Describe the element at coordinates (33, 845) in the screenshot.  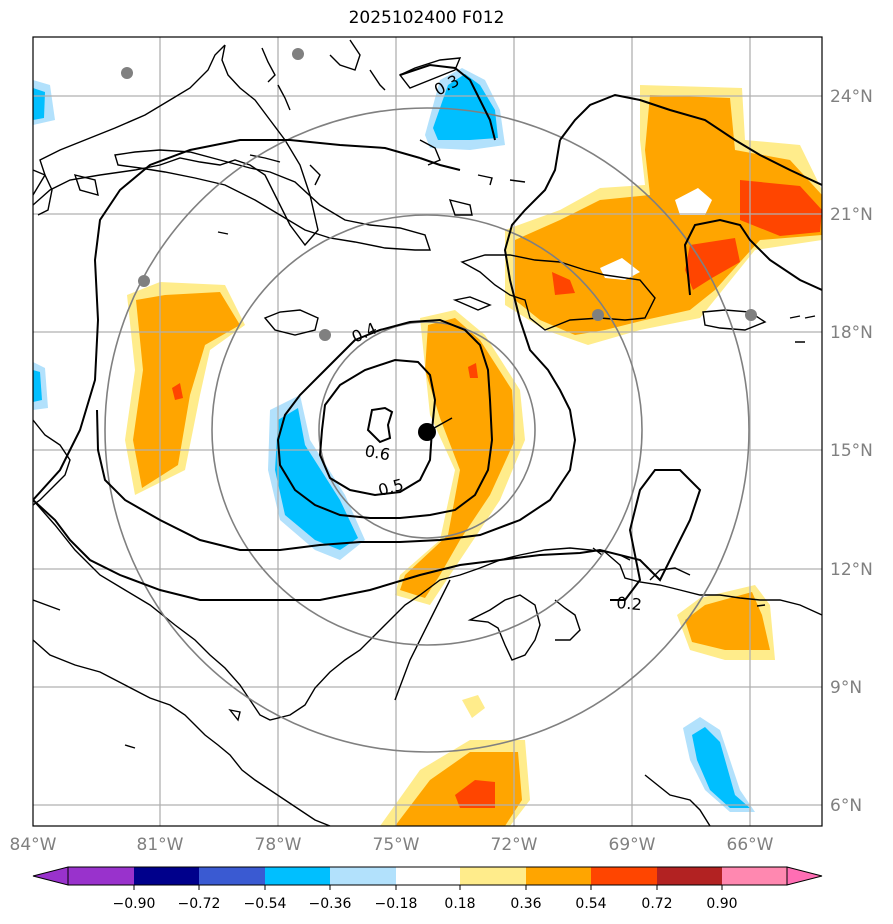
I see `lon-tick-label: 84°W` at that location.